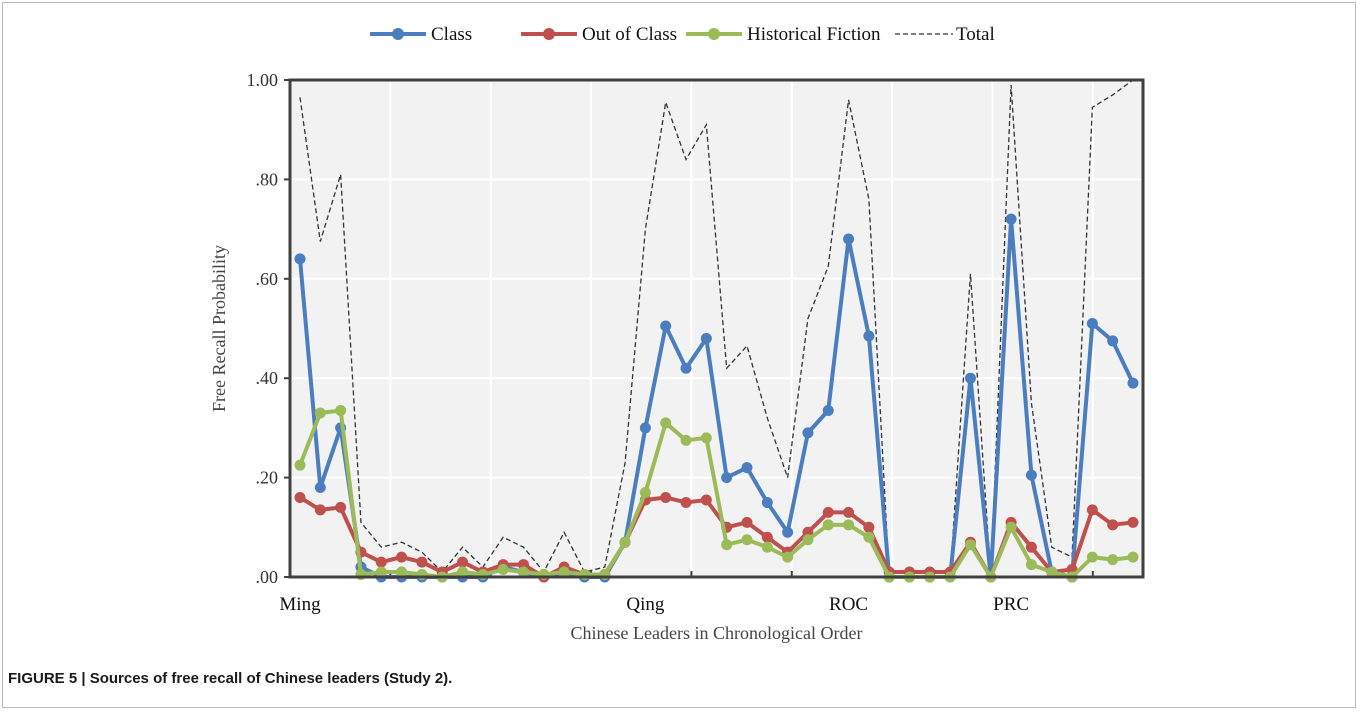 The width and height of the screenshot is (1360, 712). Describe the element at coordinates (848, 604) in the screenshot. I see `x-group-label: ROC` at that location.